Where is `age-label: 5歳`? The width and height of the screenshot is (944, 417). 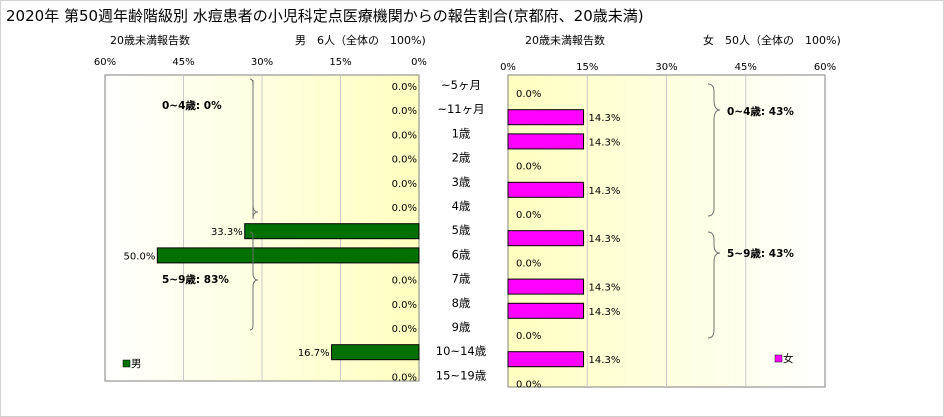 age-label: 5歳 is located at coordinates (461, 230).